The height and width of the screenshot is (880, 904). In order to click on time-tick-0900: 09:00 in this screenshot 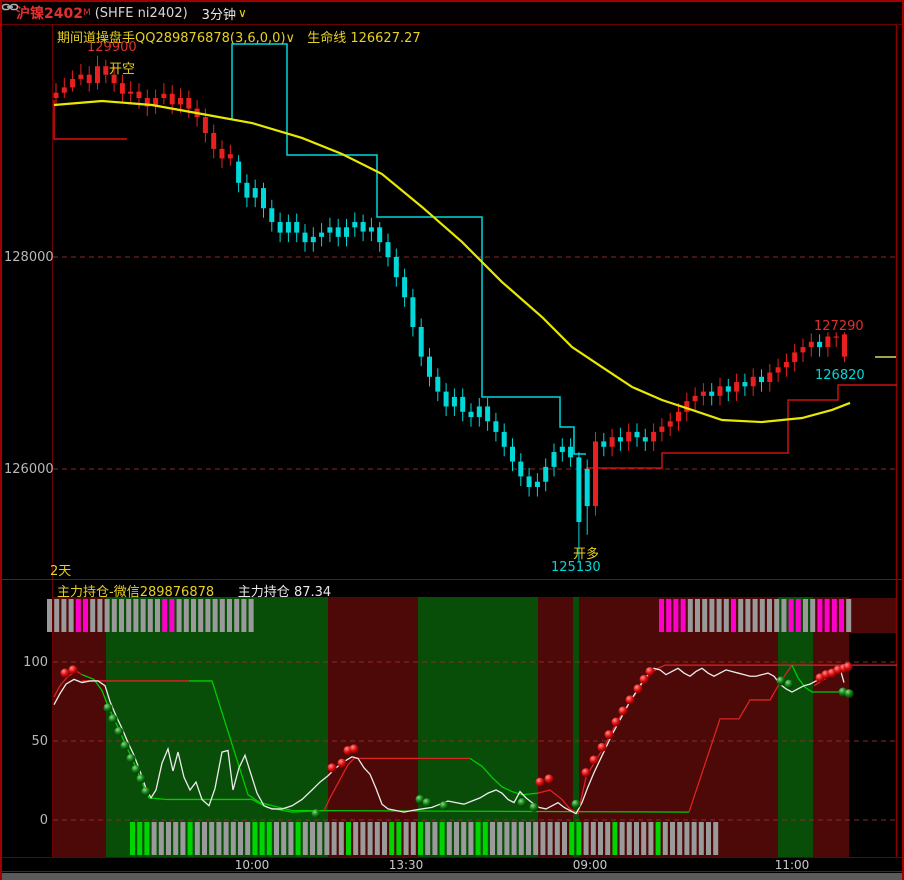, I will do `click(590, 865)`.